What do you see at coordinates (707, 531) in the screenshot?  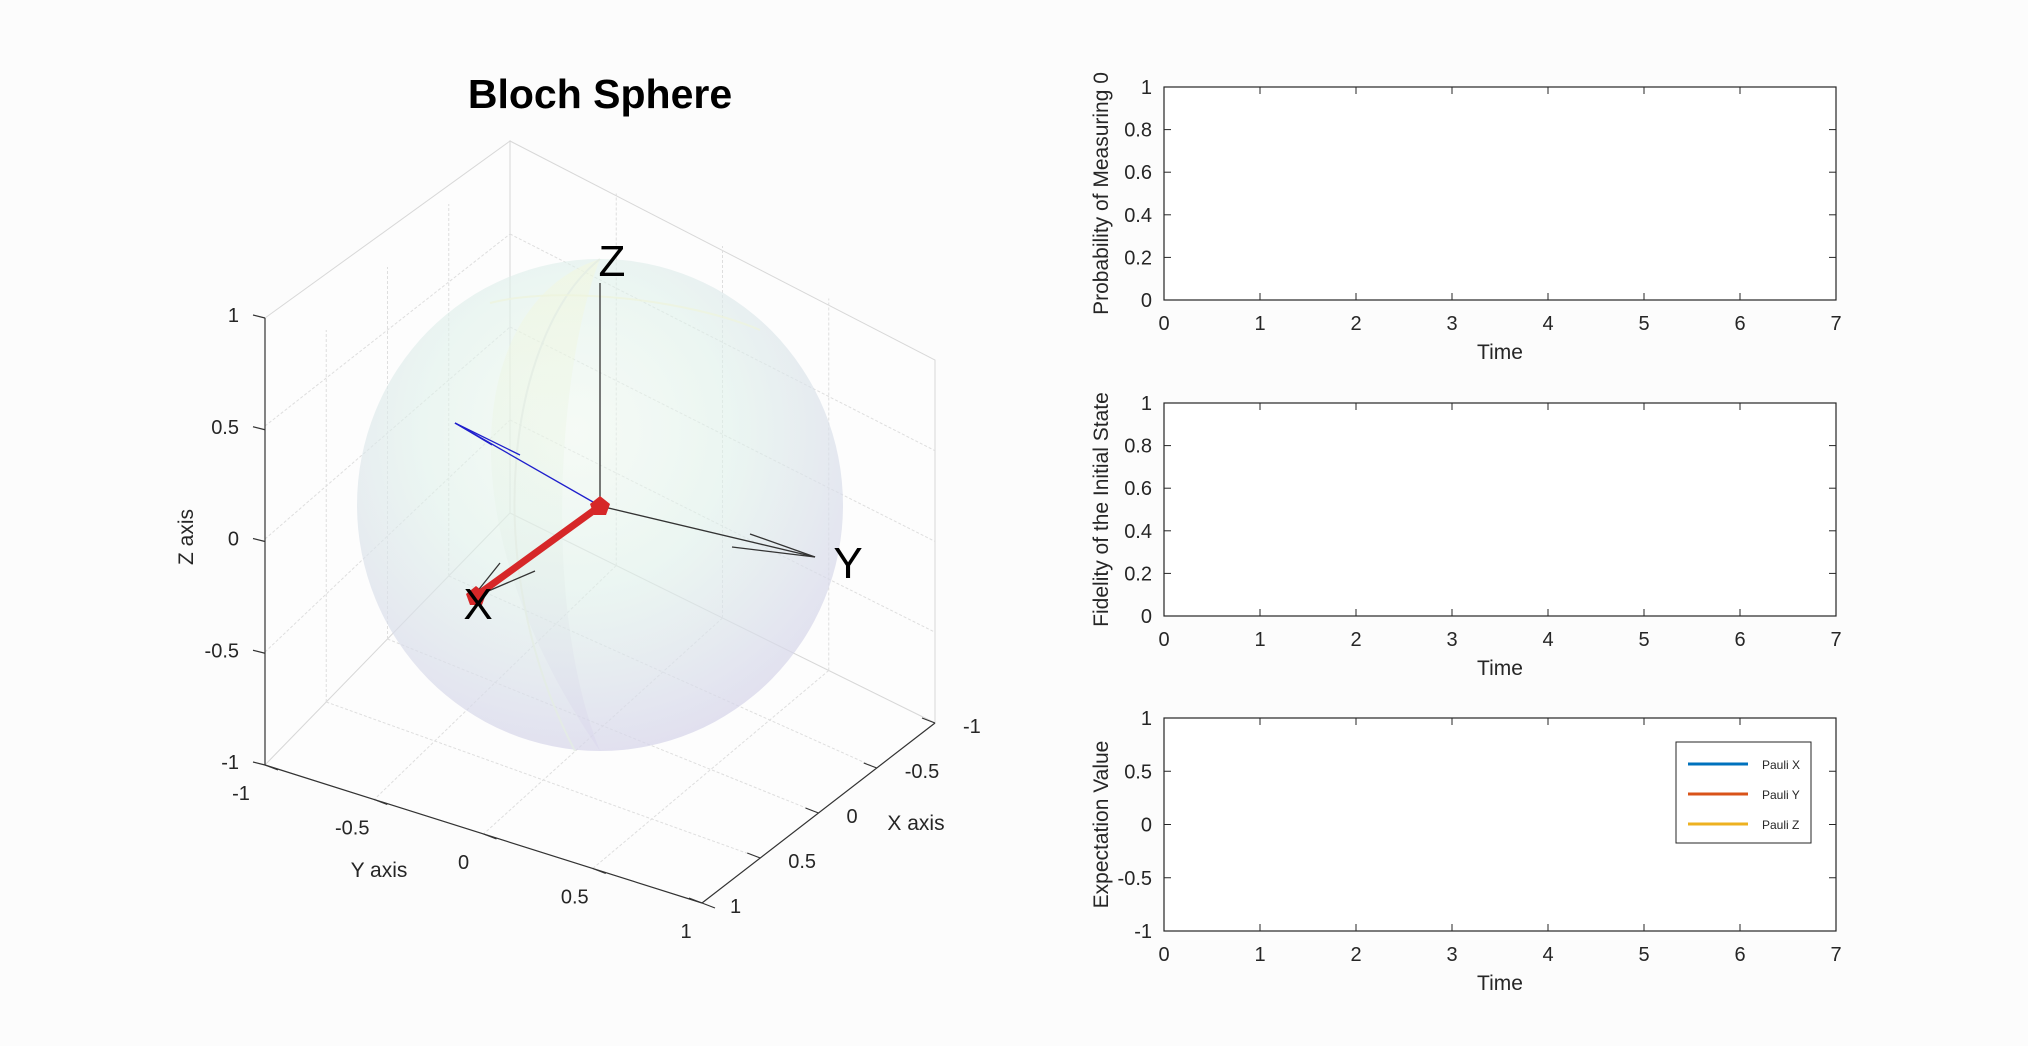 I see `y-axis-line` at bounding box center [707, 531].